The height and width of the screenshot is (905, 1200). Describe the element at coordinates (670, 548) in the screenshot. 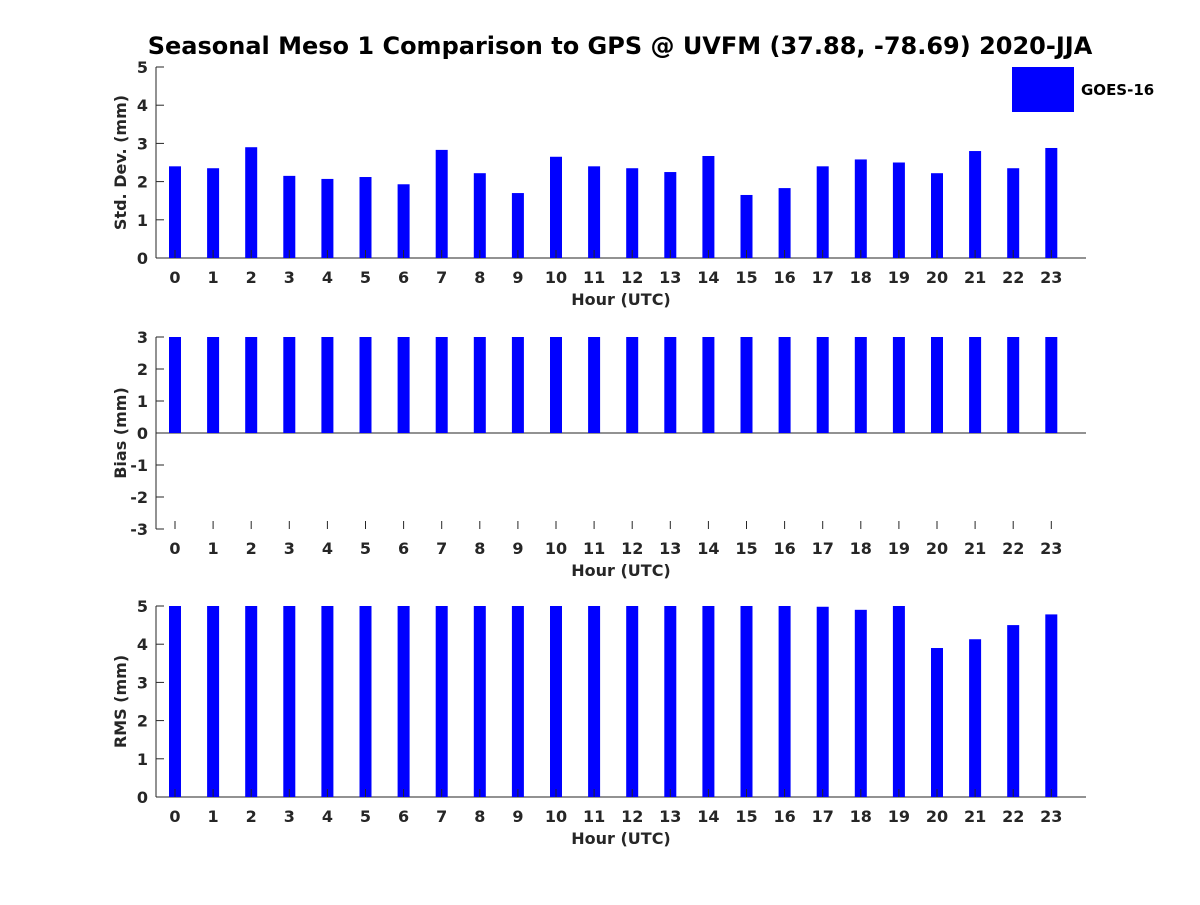

I see `x-tick-label: 13` at that location.